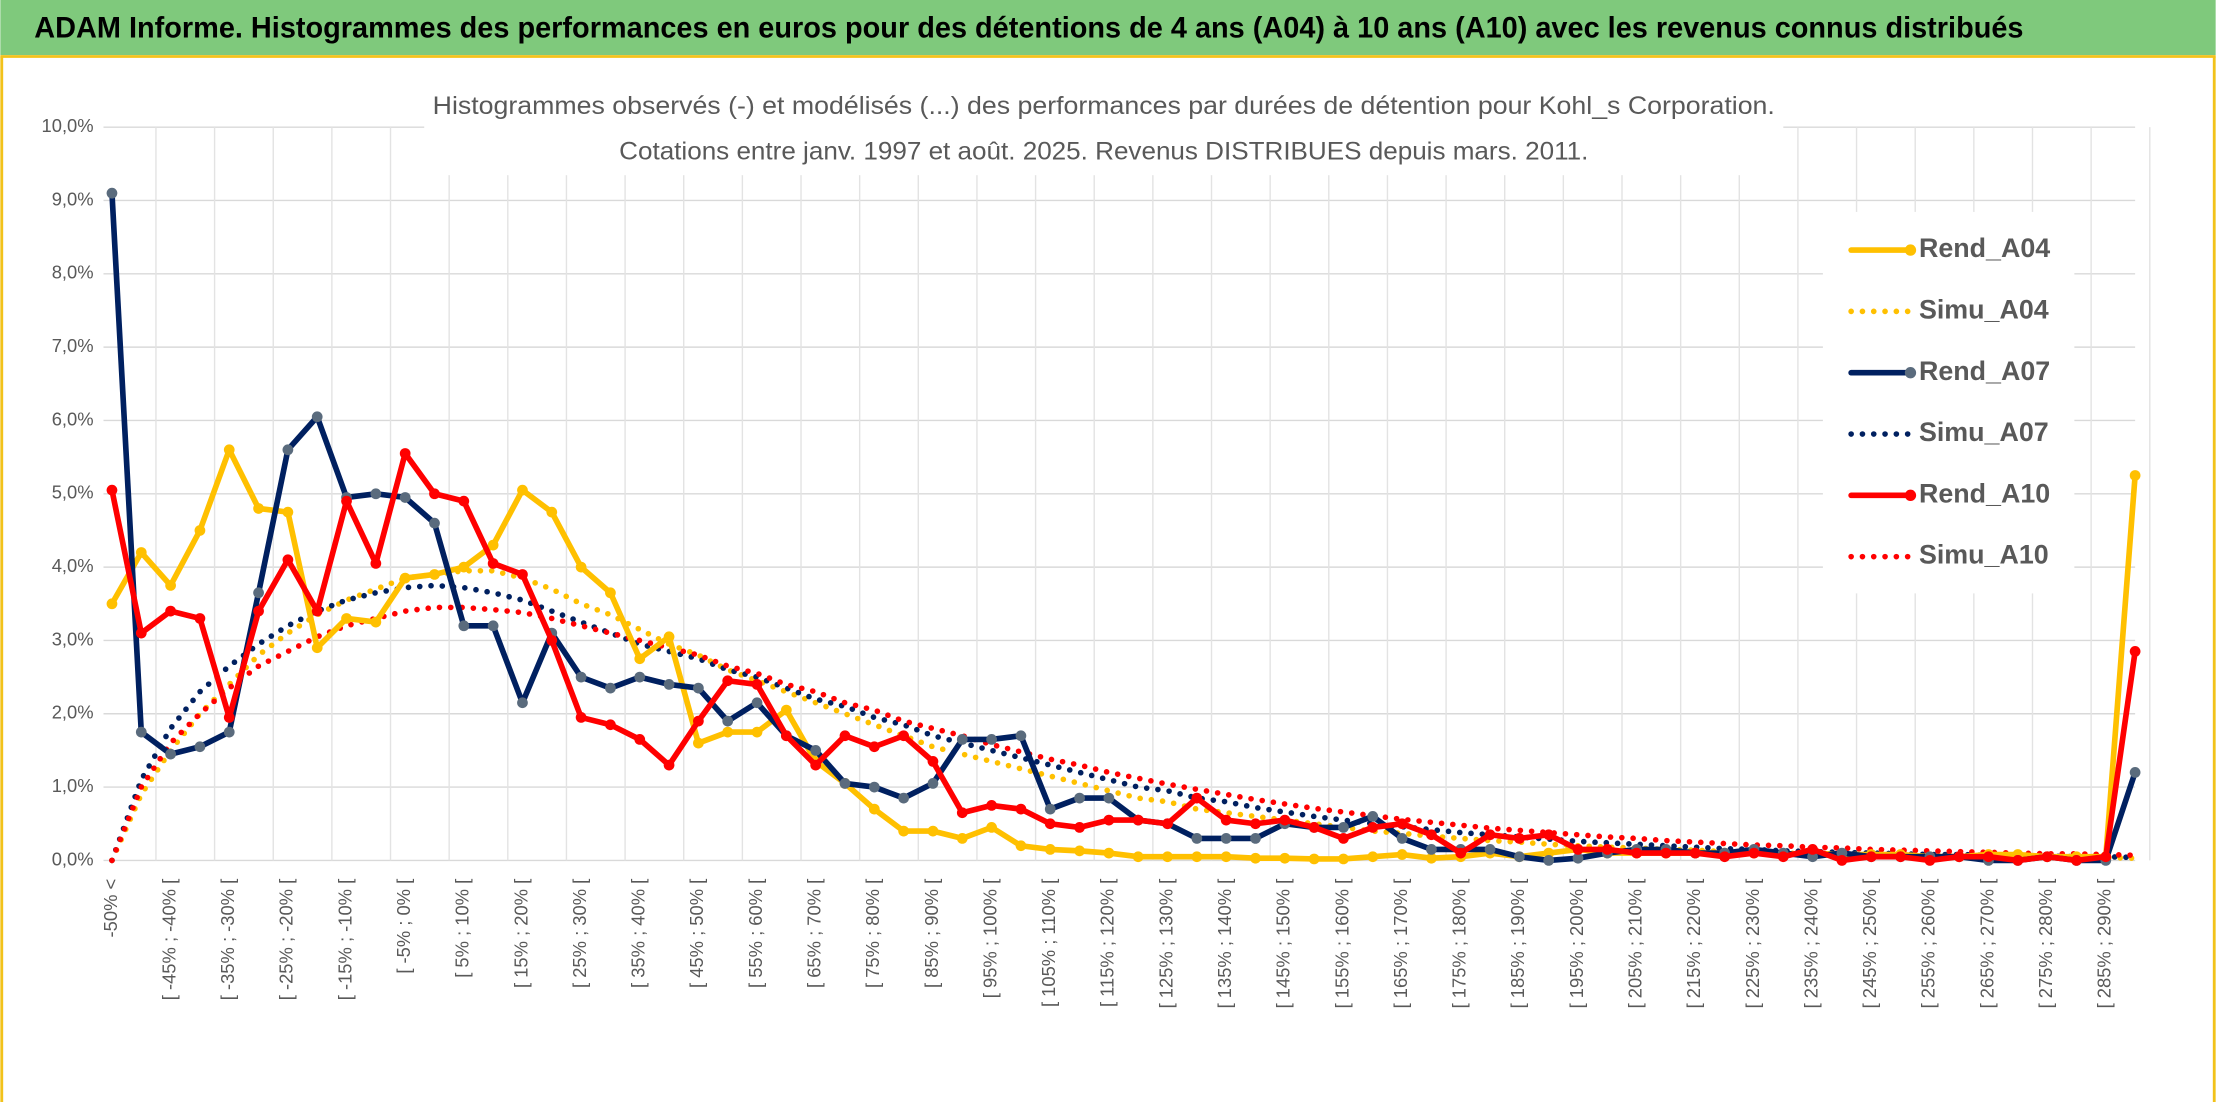 The height and width of the screenshot is (1102, 2216). Describe the element at coordinates (1165, 944) in the screenshot. I see `x-tick-label: [ 125% ; 130% [` at that location.